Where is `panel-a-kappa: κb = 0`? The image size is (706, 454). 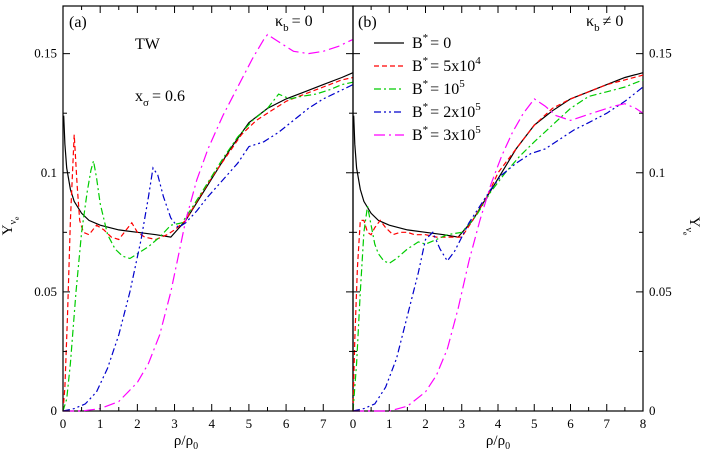 panel-a-kappa: κb = 0 is located at coordinates (294, 23).